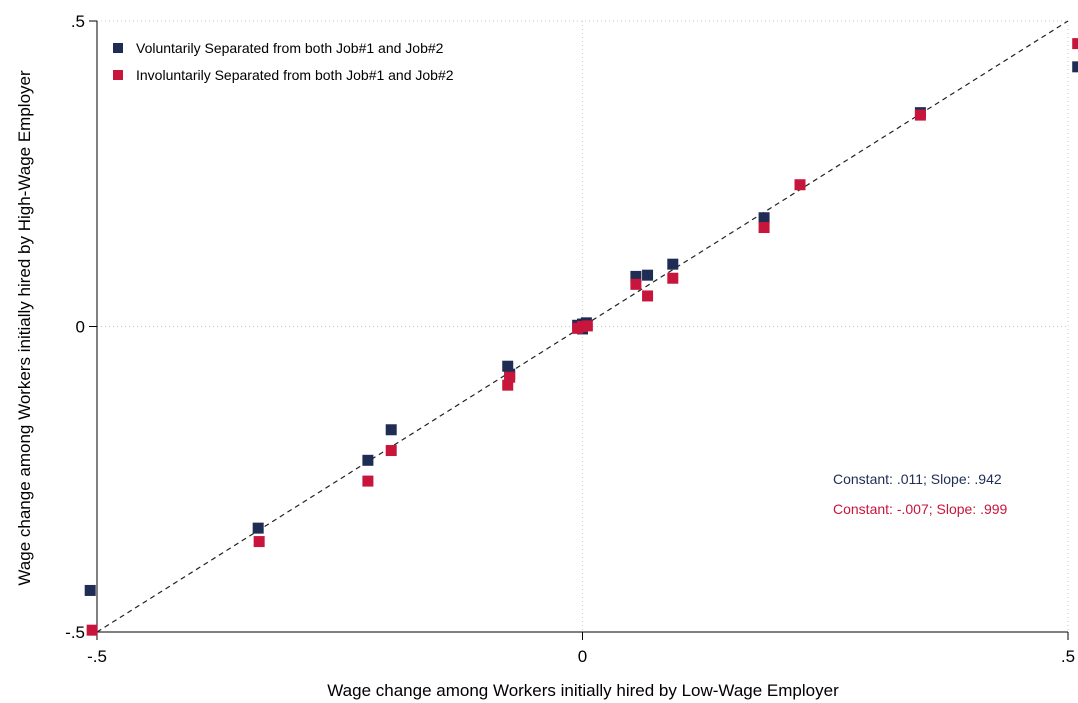 This screenshot has width=1078, height=703. What do you see at coordinates (917, 479) in the screenshot?
I see `fit-annotation: Constant: .011; Slope: .942` at bounding box center [917, 479].